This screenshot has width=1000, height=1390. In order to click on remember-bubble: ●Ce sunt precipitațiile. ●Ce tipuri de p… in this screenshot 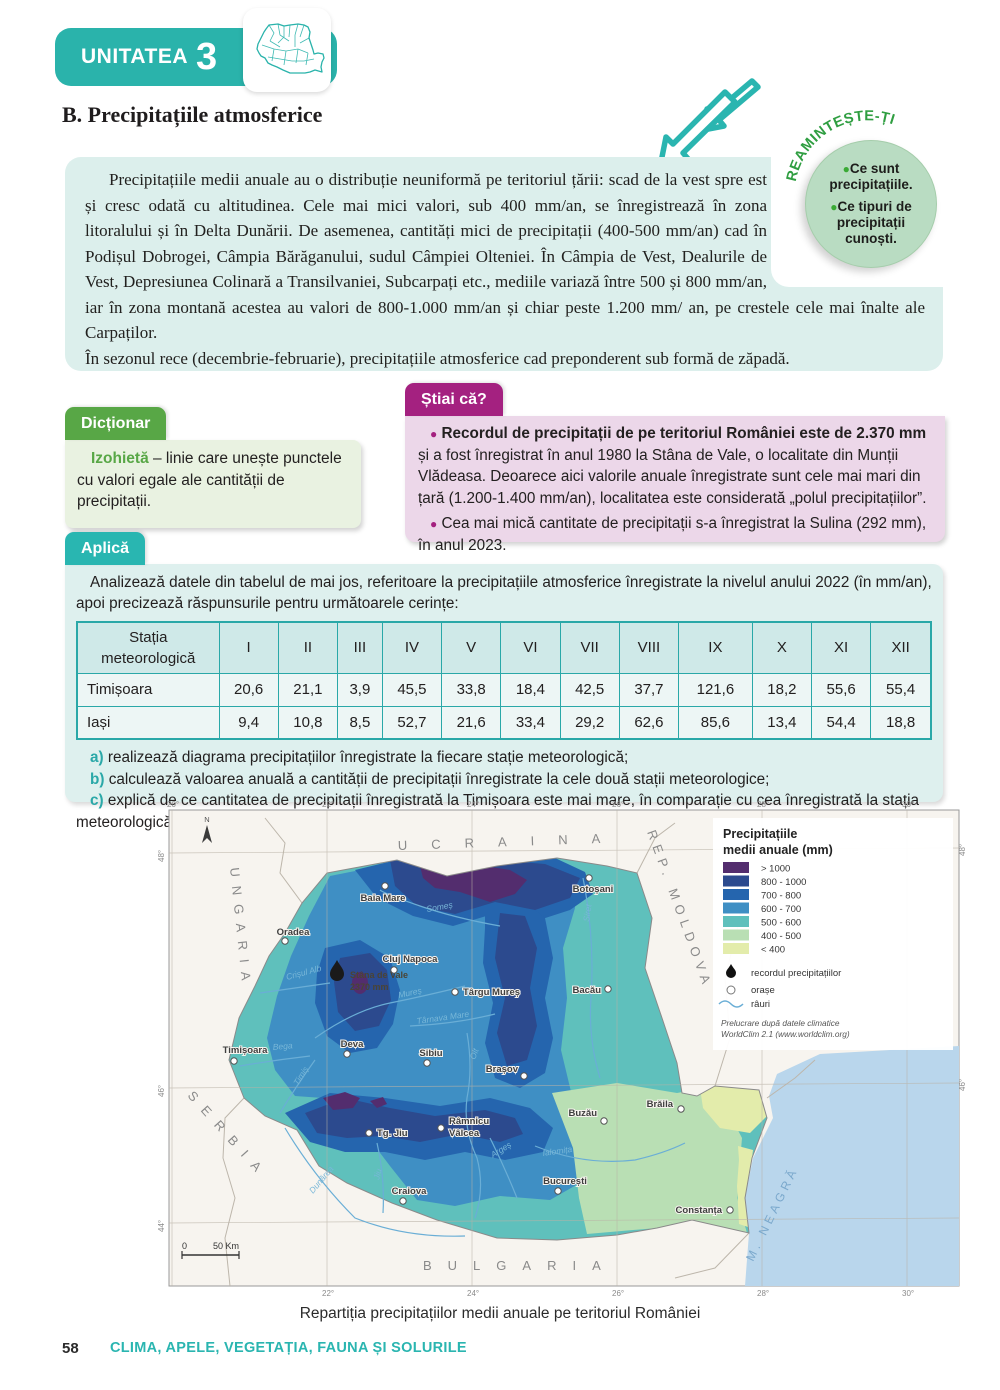, I will do `click(871, 204)`.